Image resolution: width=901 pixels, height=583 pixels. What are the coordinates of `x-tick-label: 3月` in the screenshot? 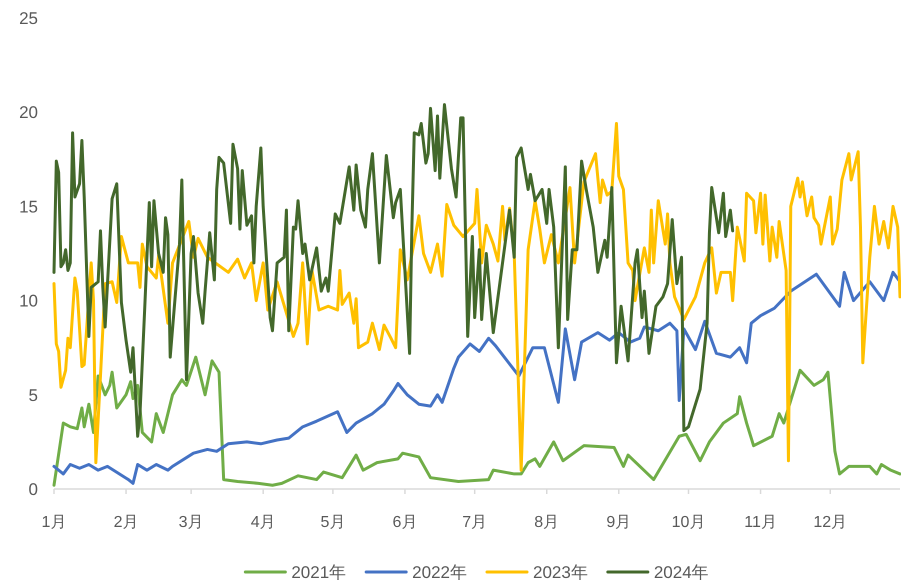 It's located at (191, 522).